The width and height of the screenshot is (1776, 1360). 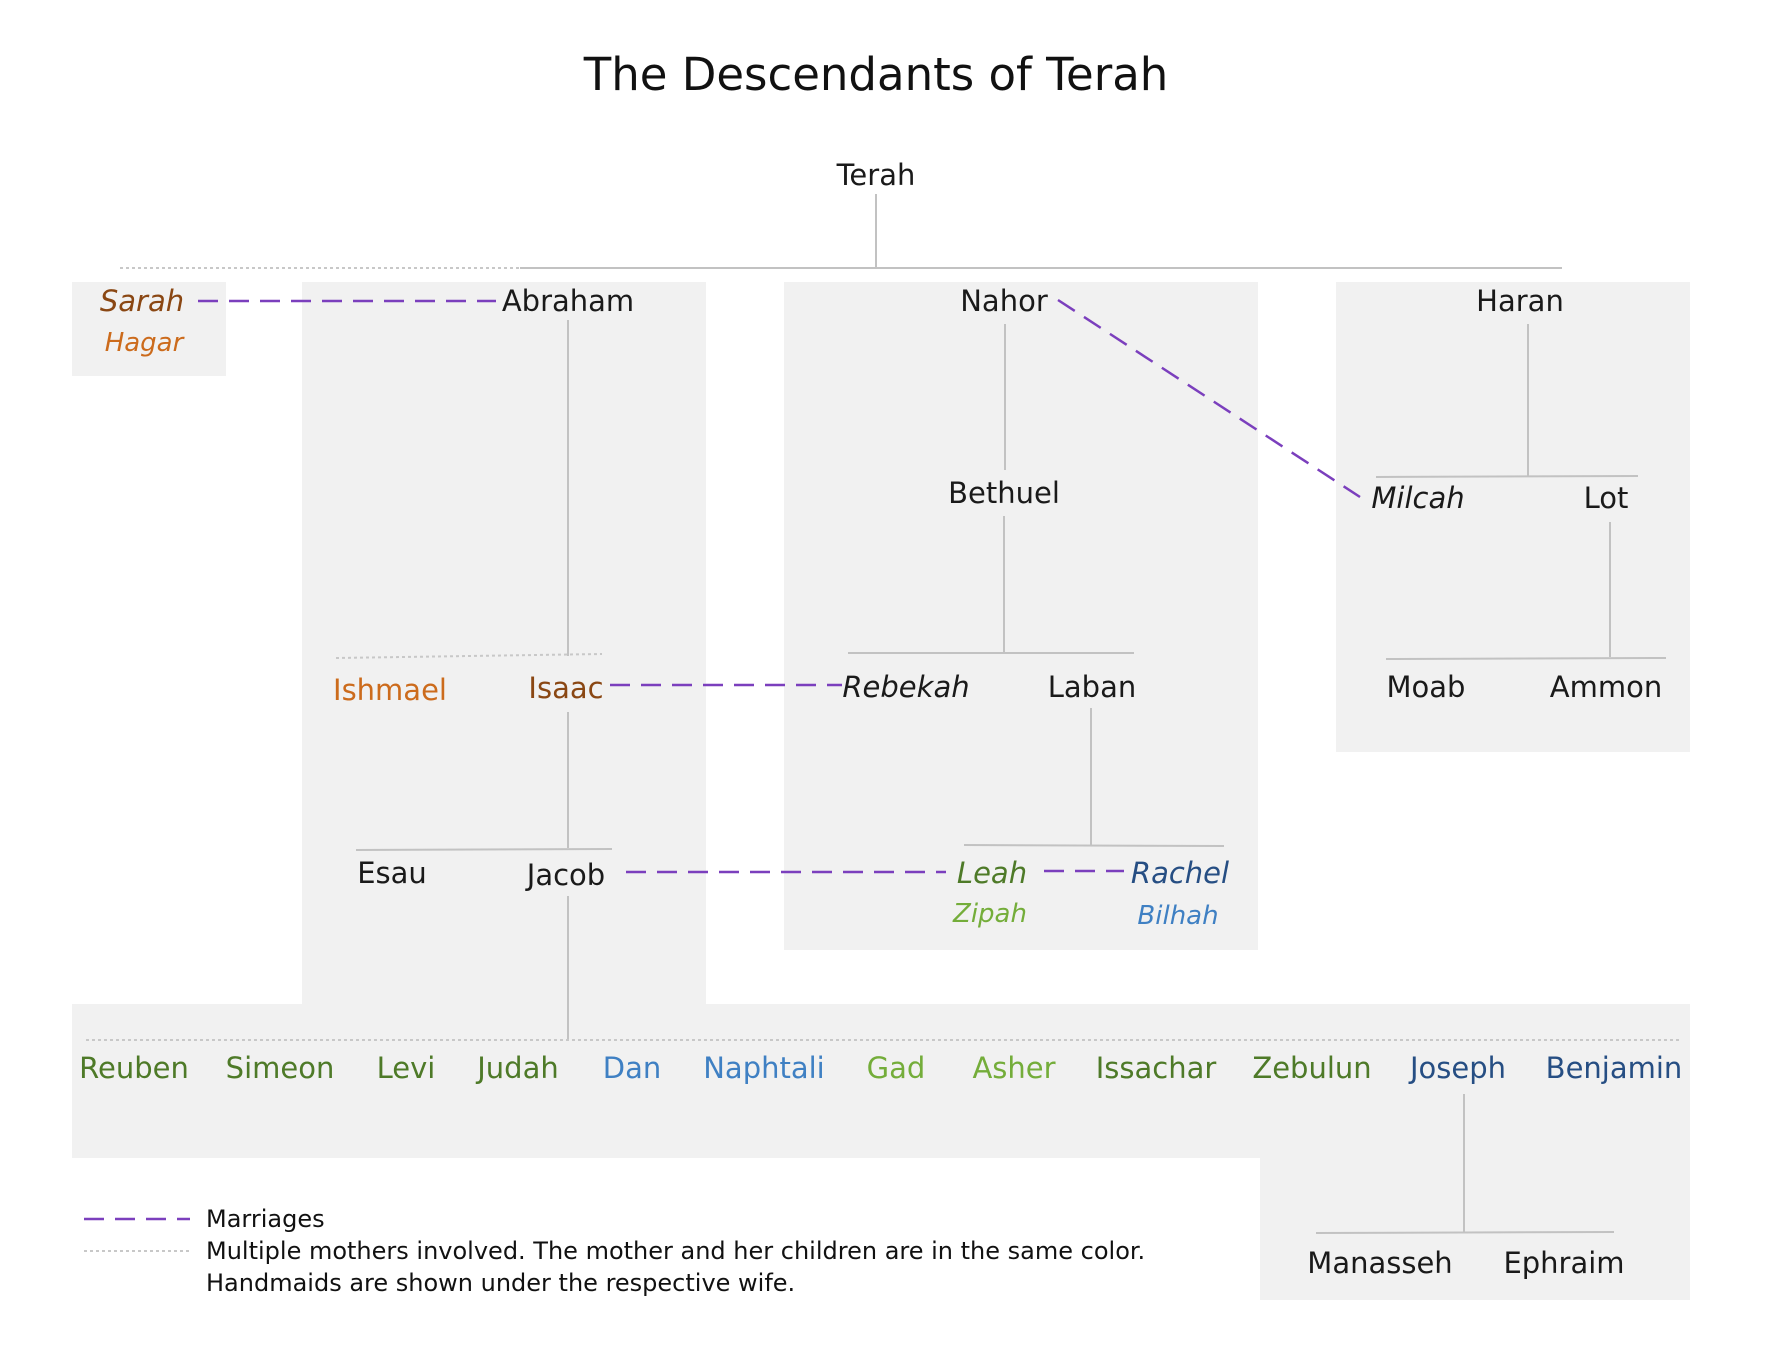 I want to click on son-of-jacob-naphtali: Naphtali, so click(x=764, y=1068).